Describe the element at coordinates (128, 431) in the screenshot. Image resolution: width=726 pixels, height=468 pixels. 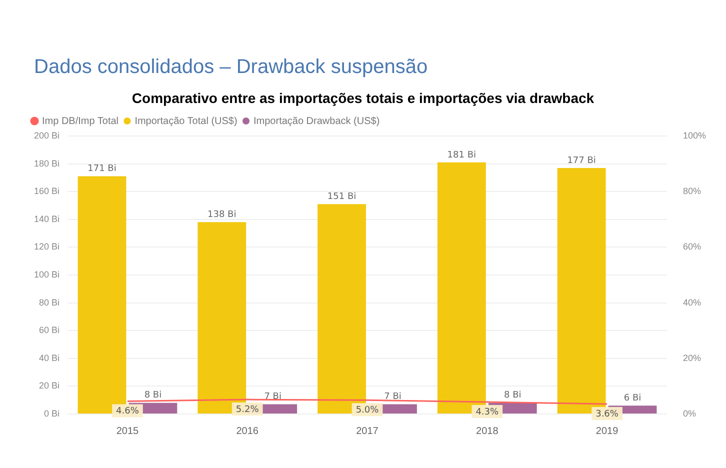
I see `x-tick-label: 2015` at that location.